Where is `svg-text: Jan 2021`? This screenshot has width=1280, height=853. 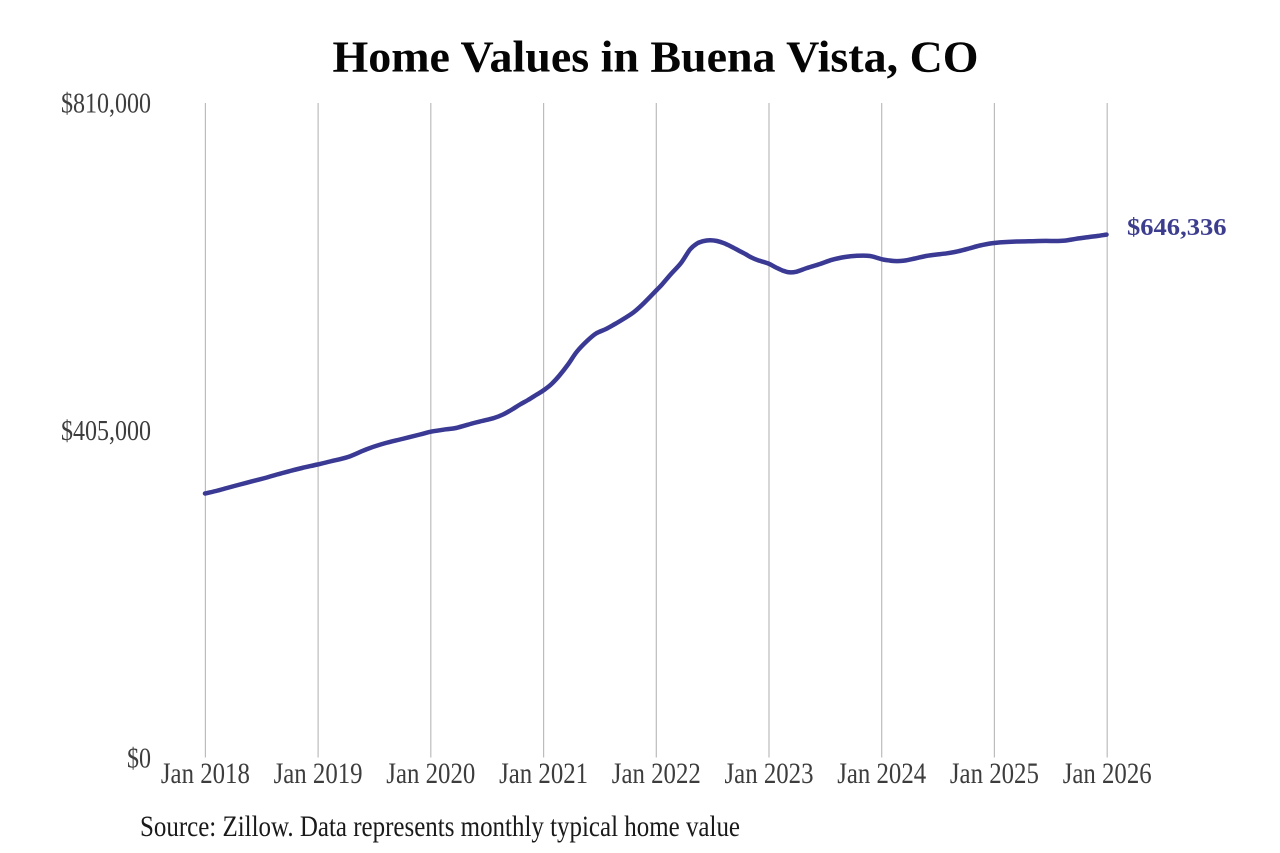 svg-text: Jan 2021 is located at coordinates (543, 774).